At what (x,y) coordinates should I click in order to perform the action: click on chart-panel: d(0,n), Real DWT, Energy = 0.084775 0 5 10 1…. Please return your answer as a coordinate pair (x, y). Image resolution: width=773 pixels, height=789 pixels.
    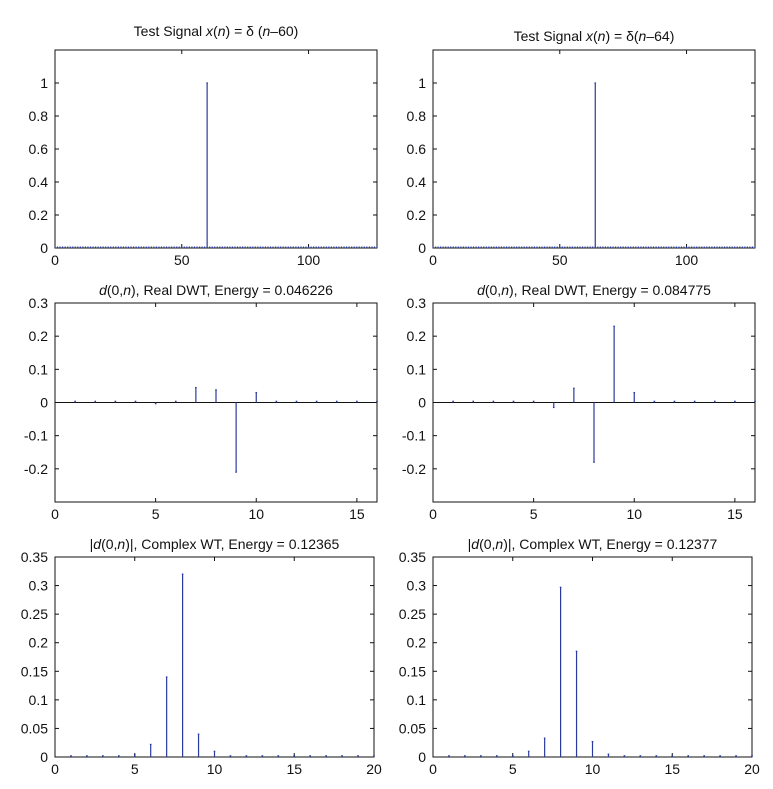
    Looking at the image, I should click on (579, 402).